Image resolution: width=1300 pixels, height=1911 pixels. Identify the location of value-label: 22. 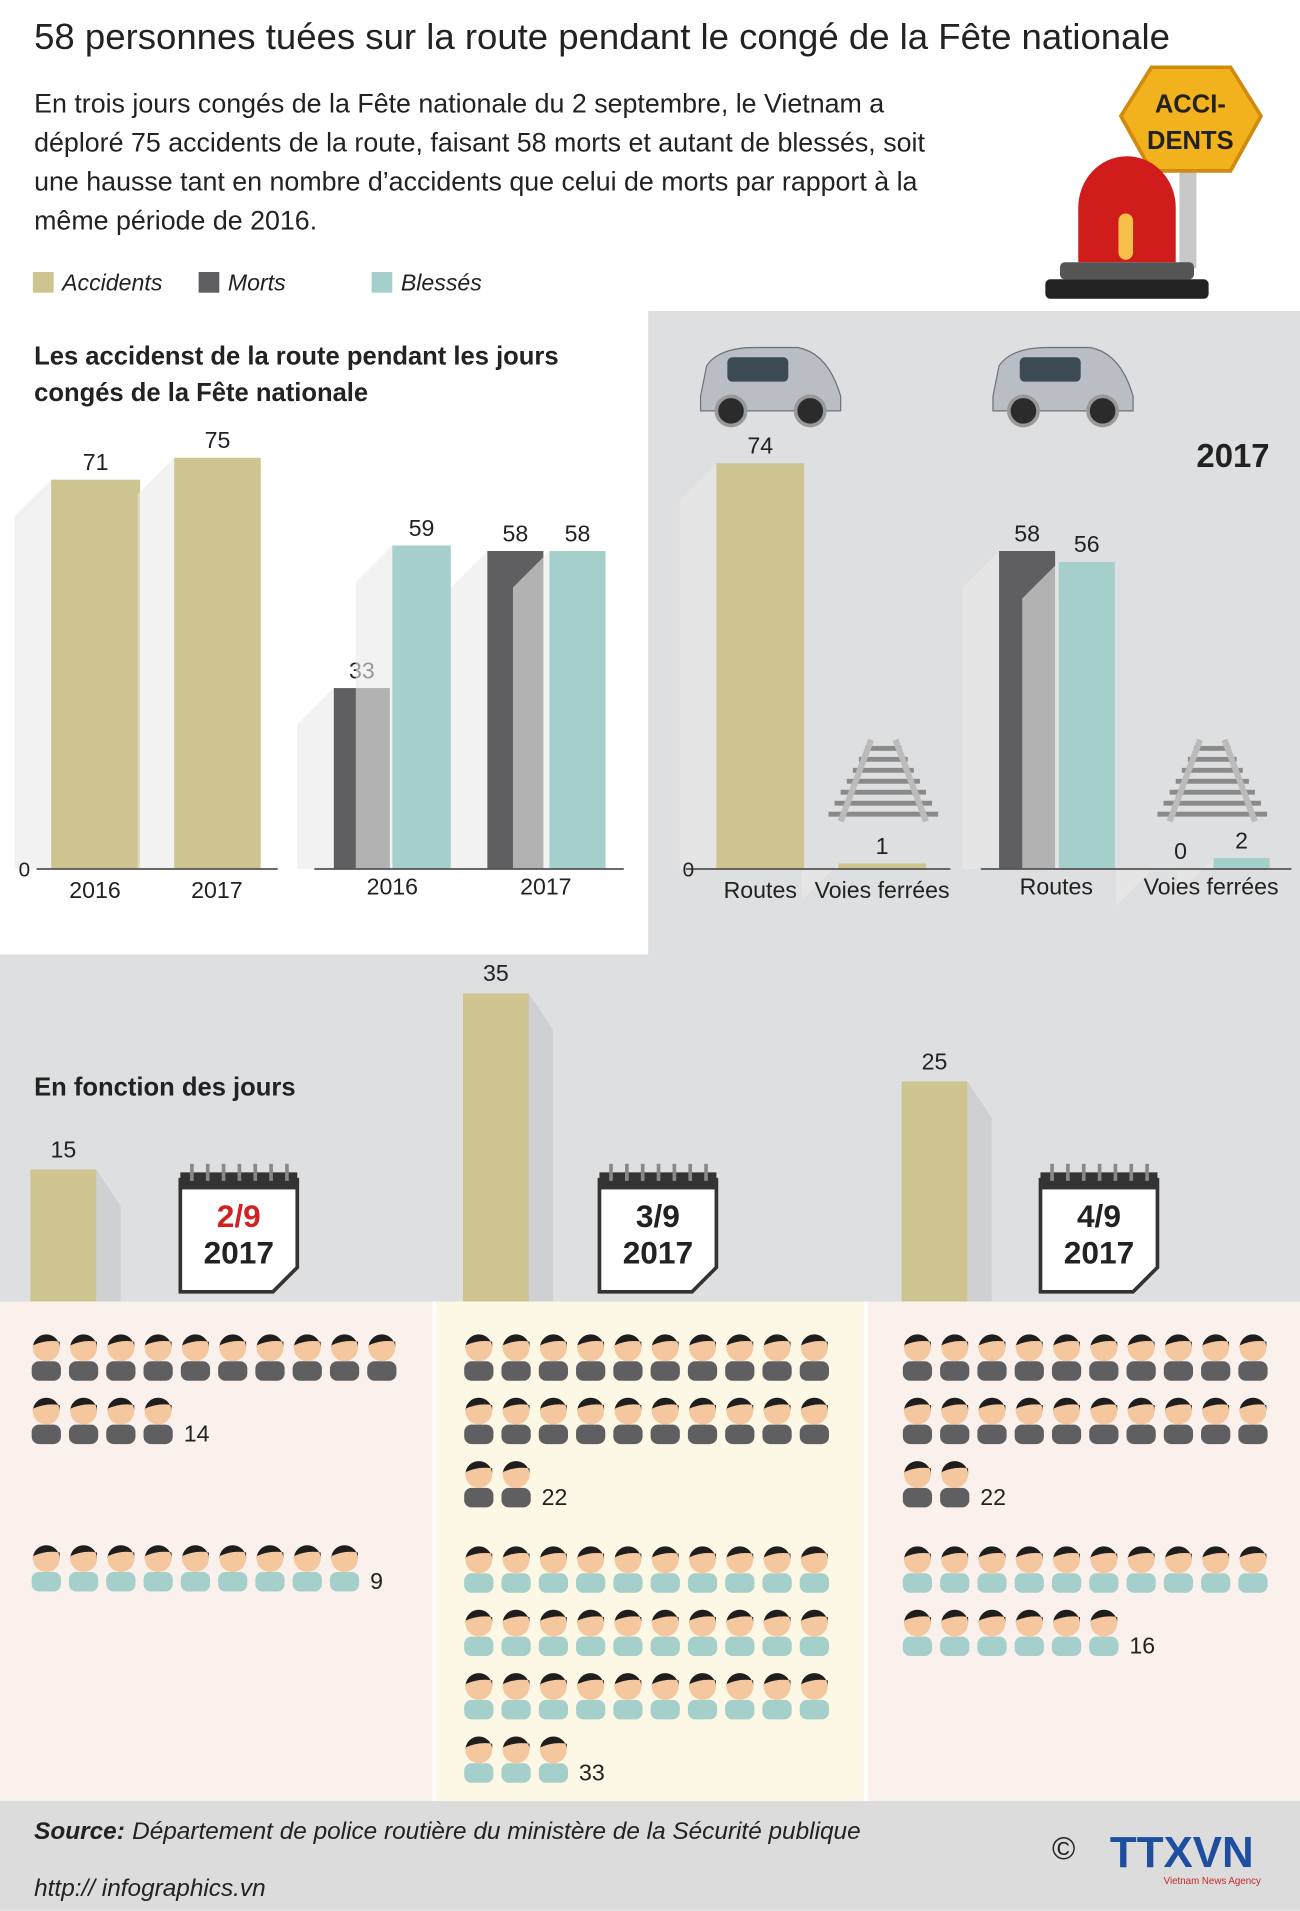
(555, 1497).